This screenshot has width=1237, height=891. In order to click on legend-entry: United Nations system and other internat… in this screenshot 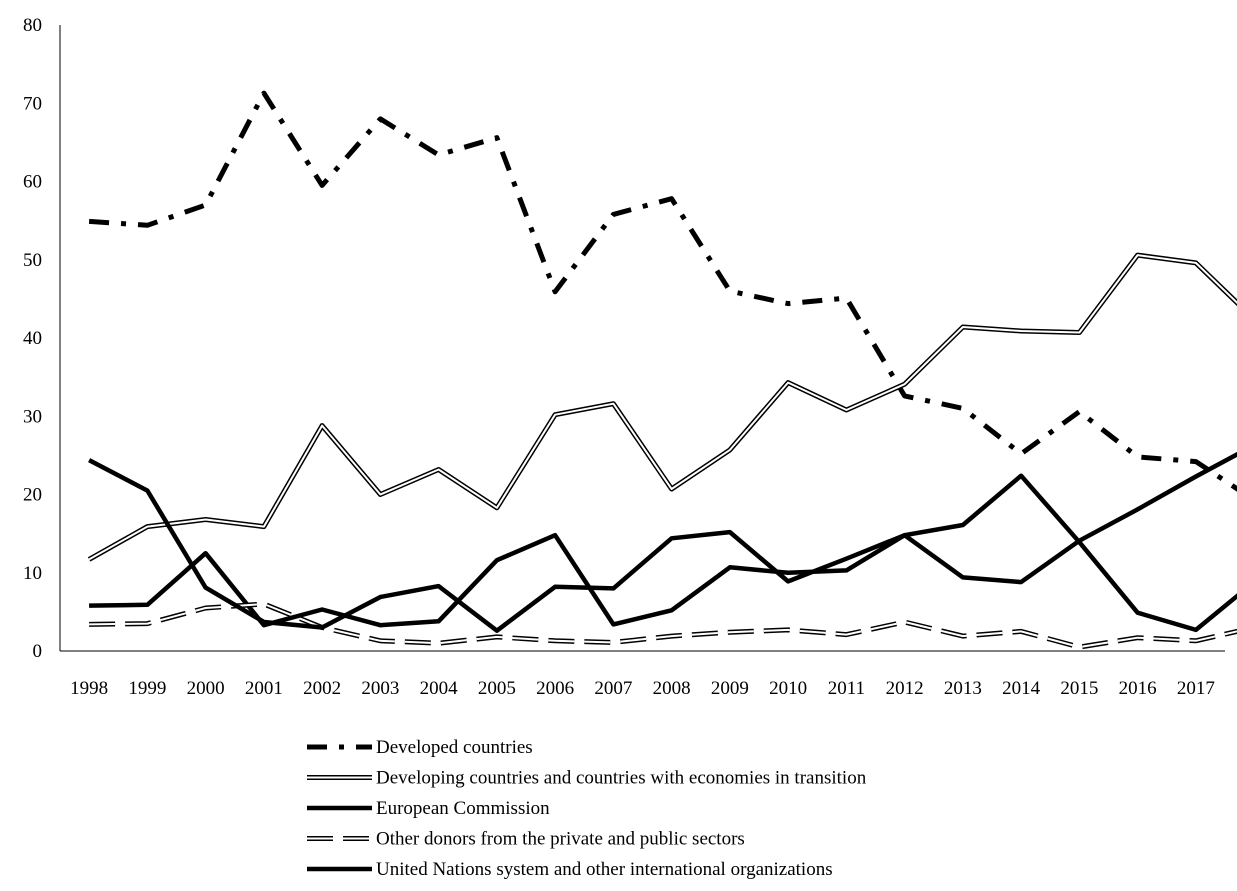, I will do `click(570, 869)`.